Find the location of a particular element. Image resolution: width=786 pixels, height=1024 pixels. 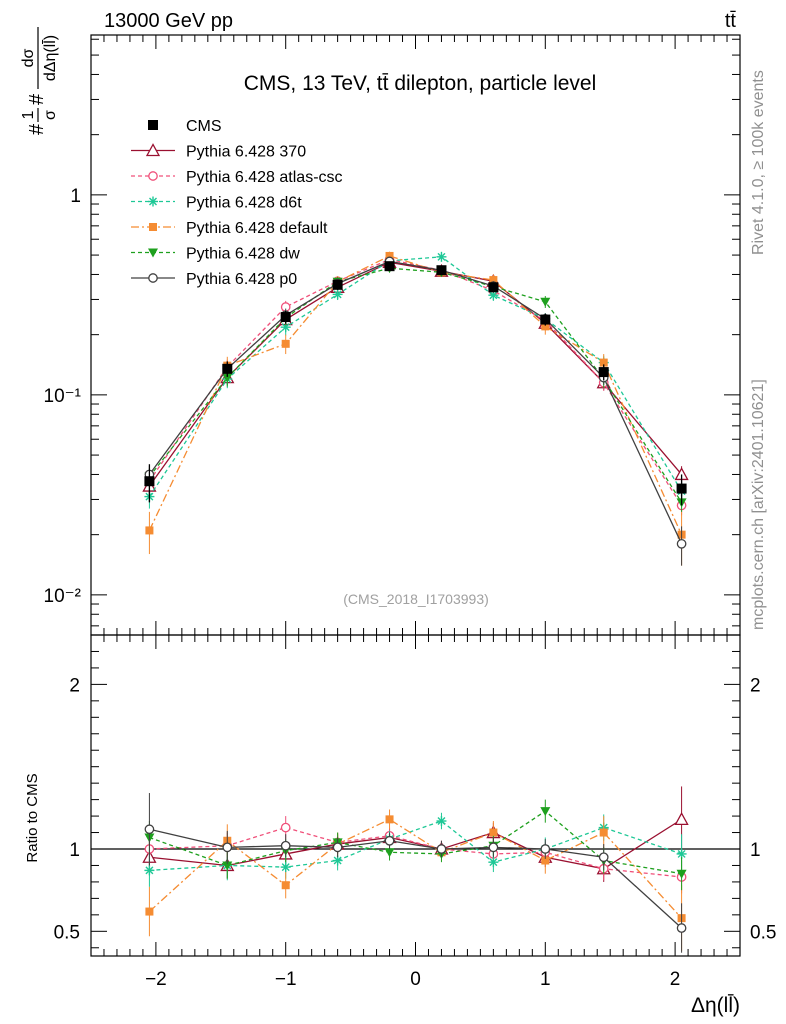

y-tick-label: 0.5 is located at coordinates (67, 932).